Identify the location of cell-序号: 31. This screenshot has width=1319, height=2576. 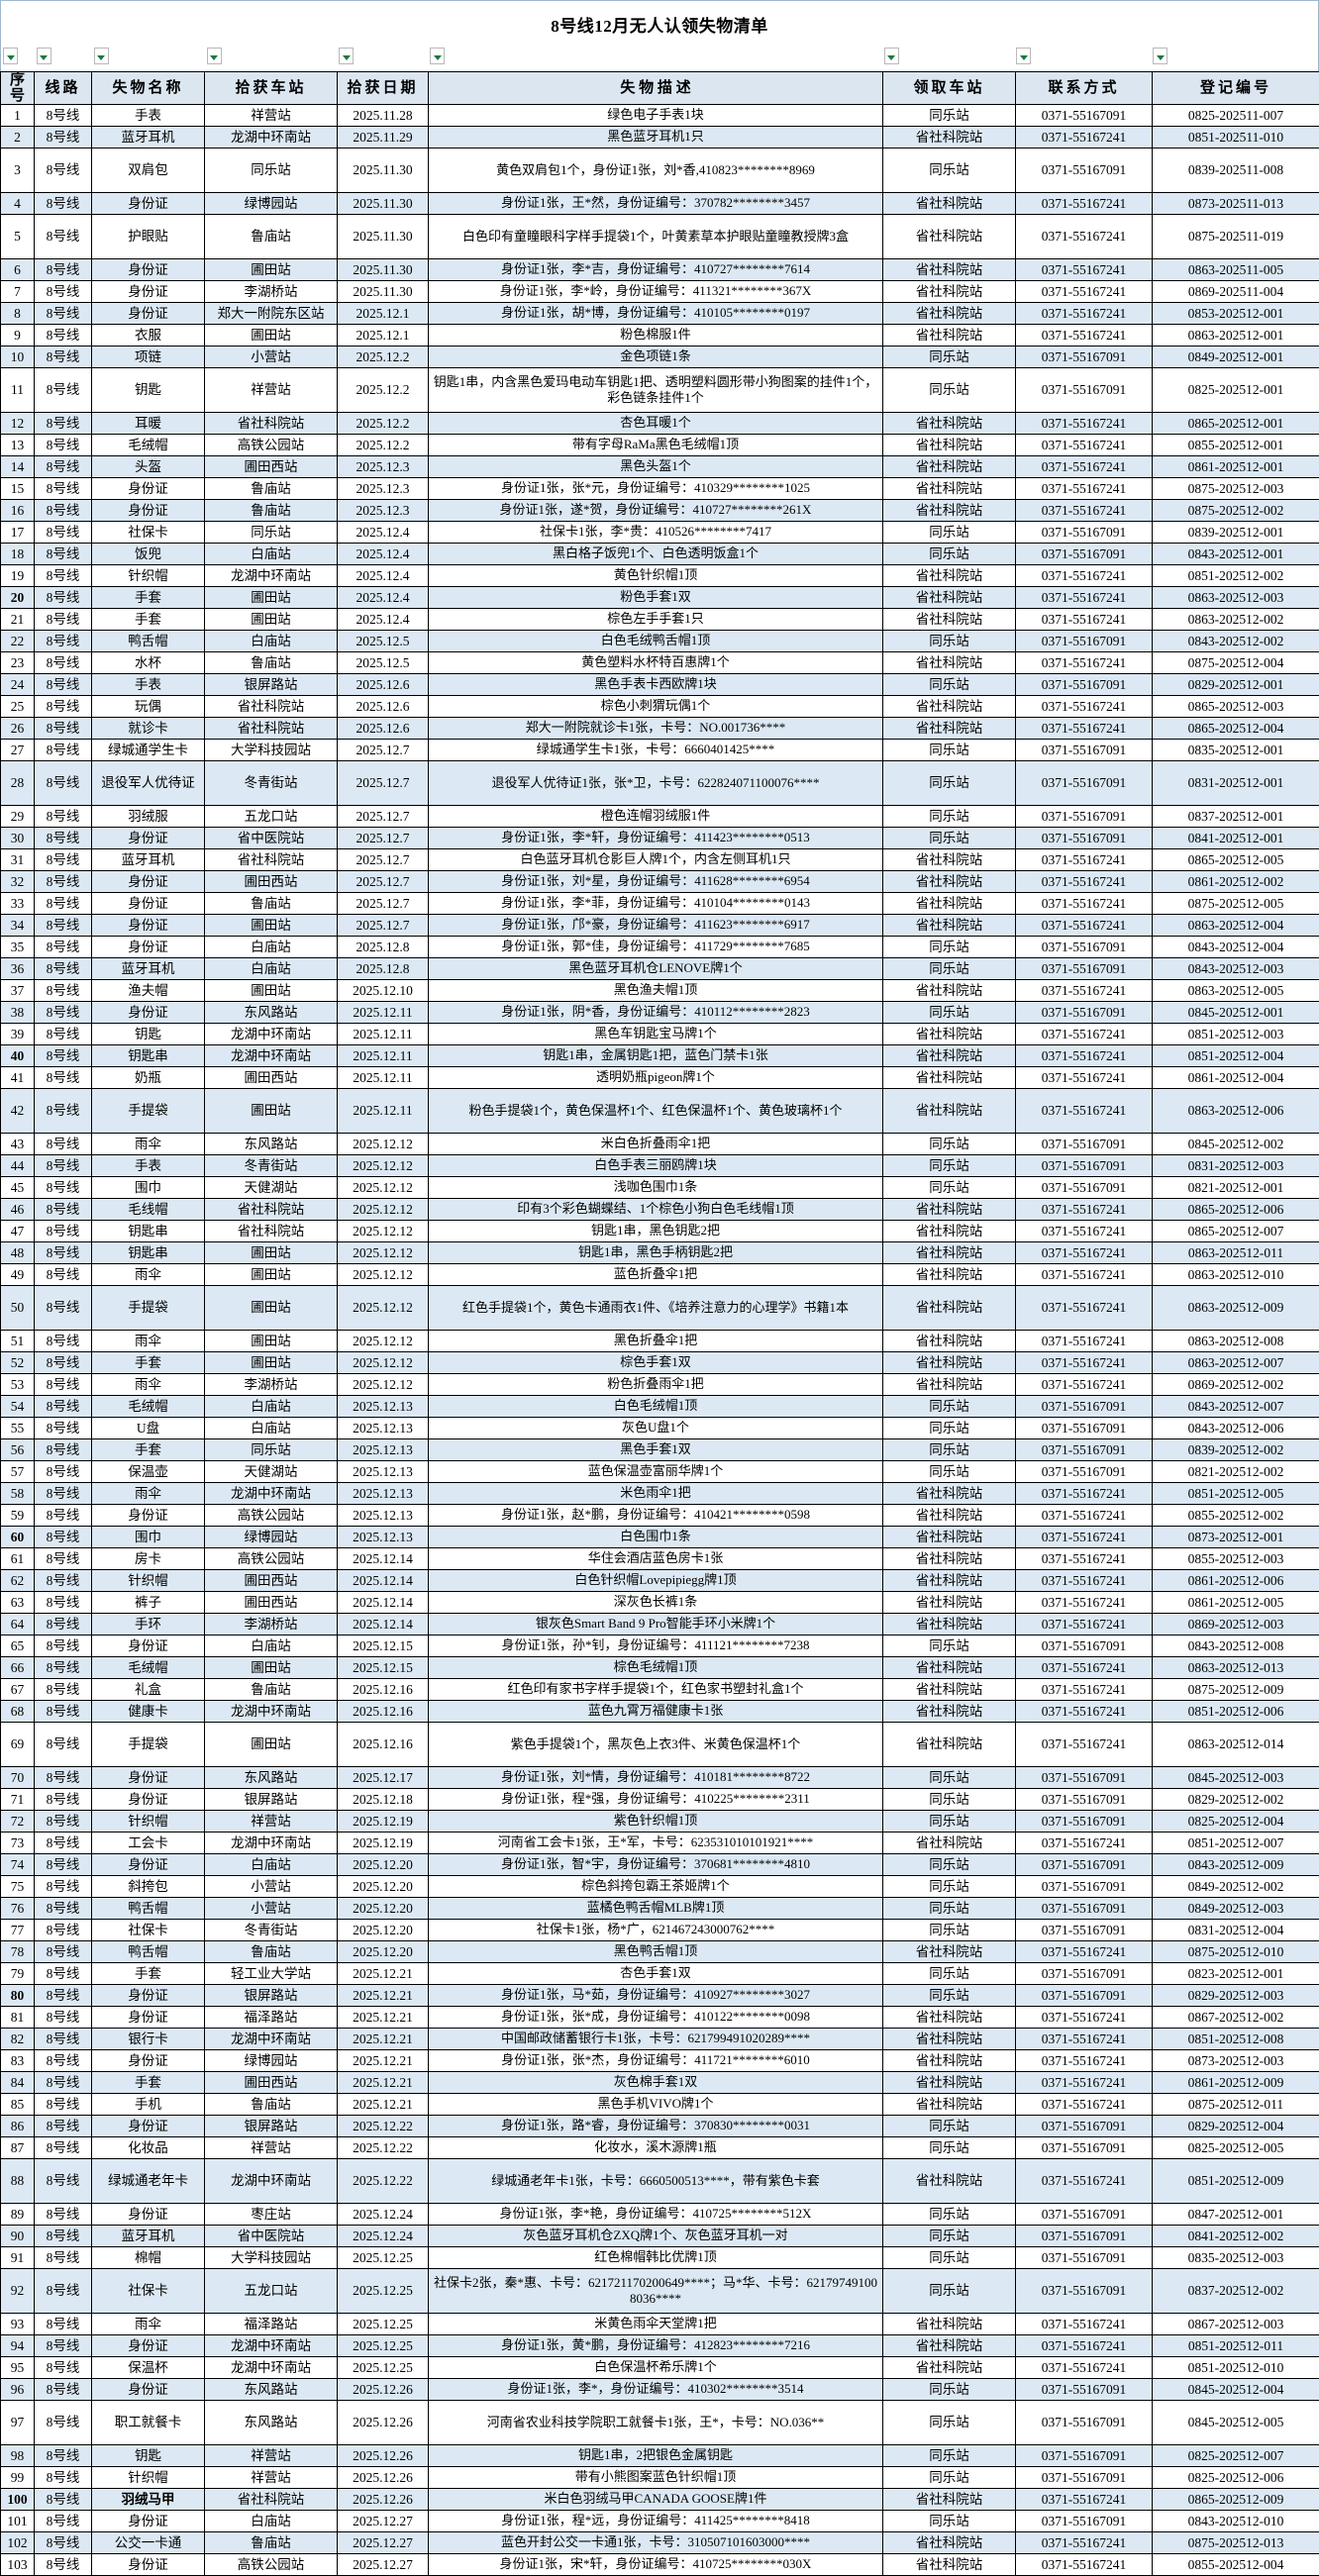
(18, 860).